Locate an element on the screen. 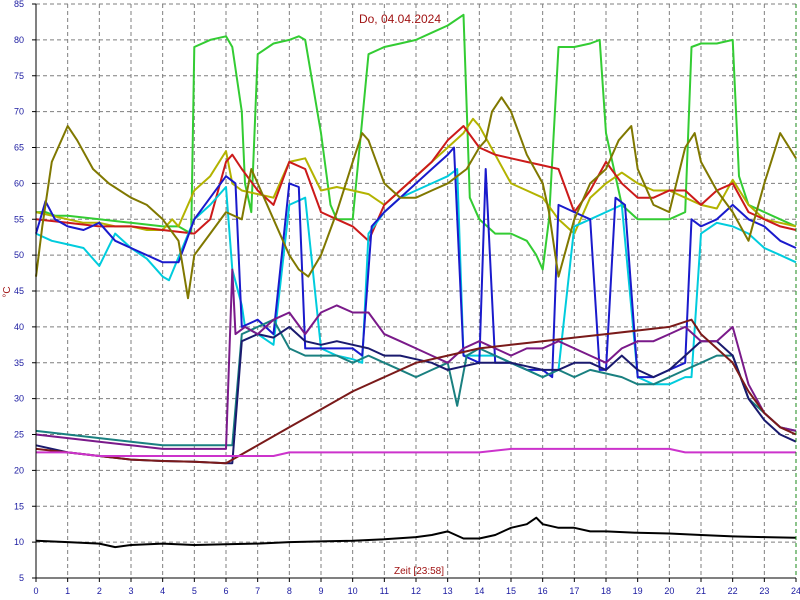 This screenshot has width=800, height=600. y-tick-label: 70 is located at coordinates (19, 112).